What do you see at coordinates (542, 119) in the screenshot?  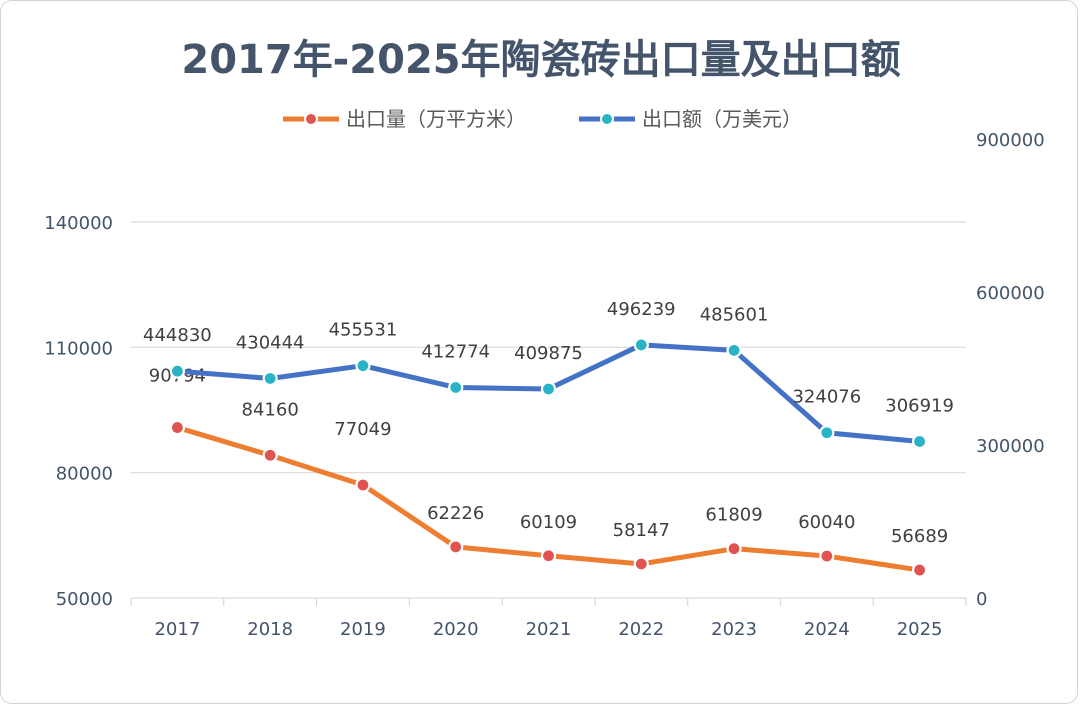 I see `legend: 出口量（万平方米） 出口额（万美元）` at bounding box center [542, 119].